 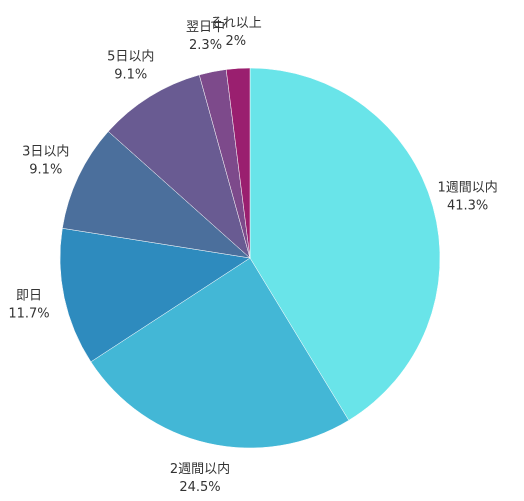 I want to click on slice-value-label: 2%, so click(x=235, y=41).